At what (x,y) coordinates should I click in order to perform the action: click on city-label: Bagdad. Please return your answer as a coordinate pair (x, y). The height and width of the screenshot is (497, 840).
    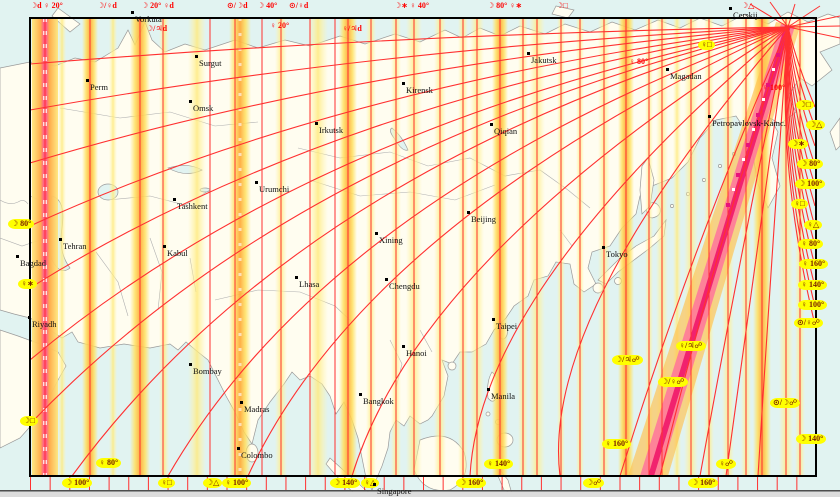
    Looking at the image, I should click on (31, 261).